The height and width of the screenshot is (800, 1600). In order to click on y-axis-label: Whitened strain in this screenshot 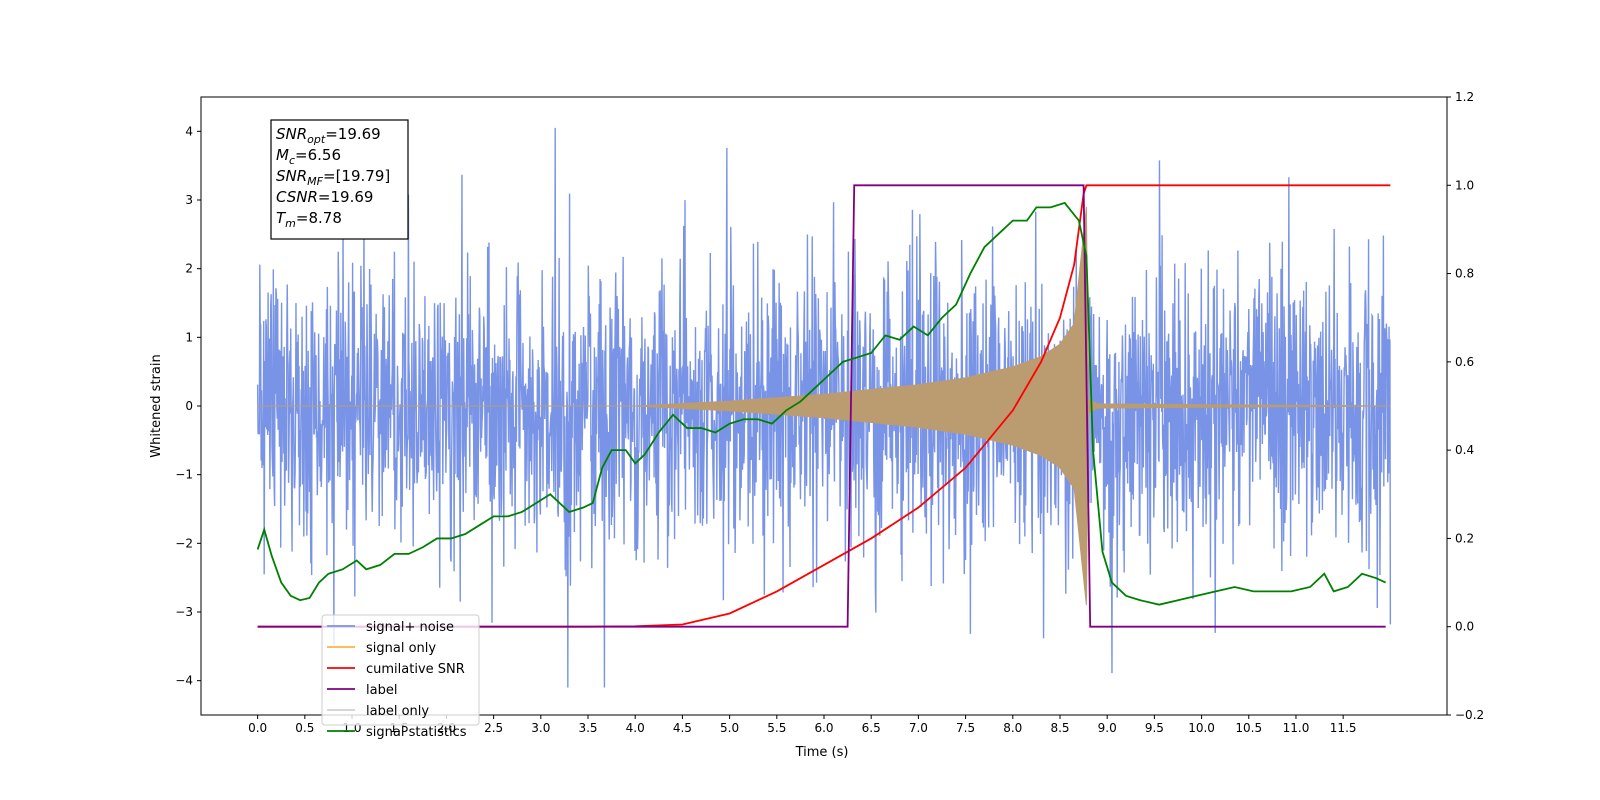, I will do `click(156, 405)`.